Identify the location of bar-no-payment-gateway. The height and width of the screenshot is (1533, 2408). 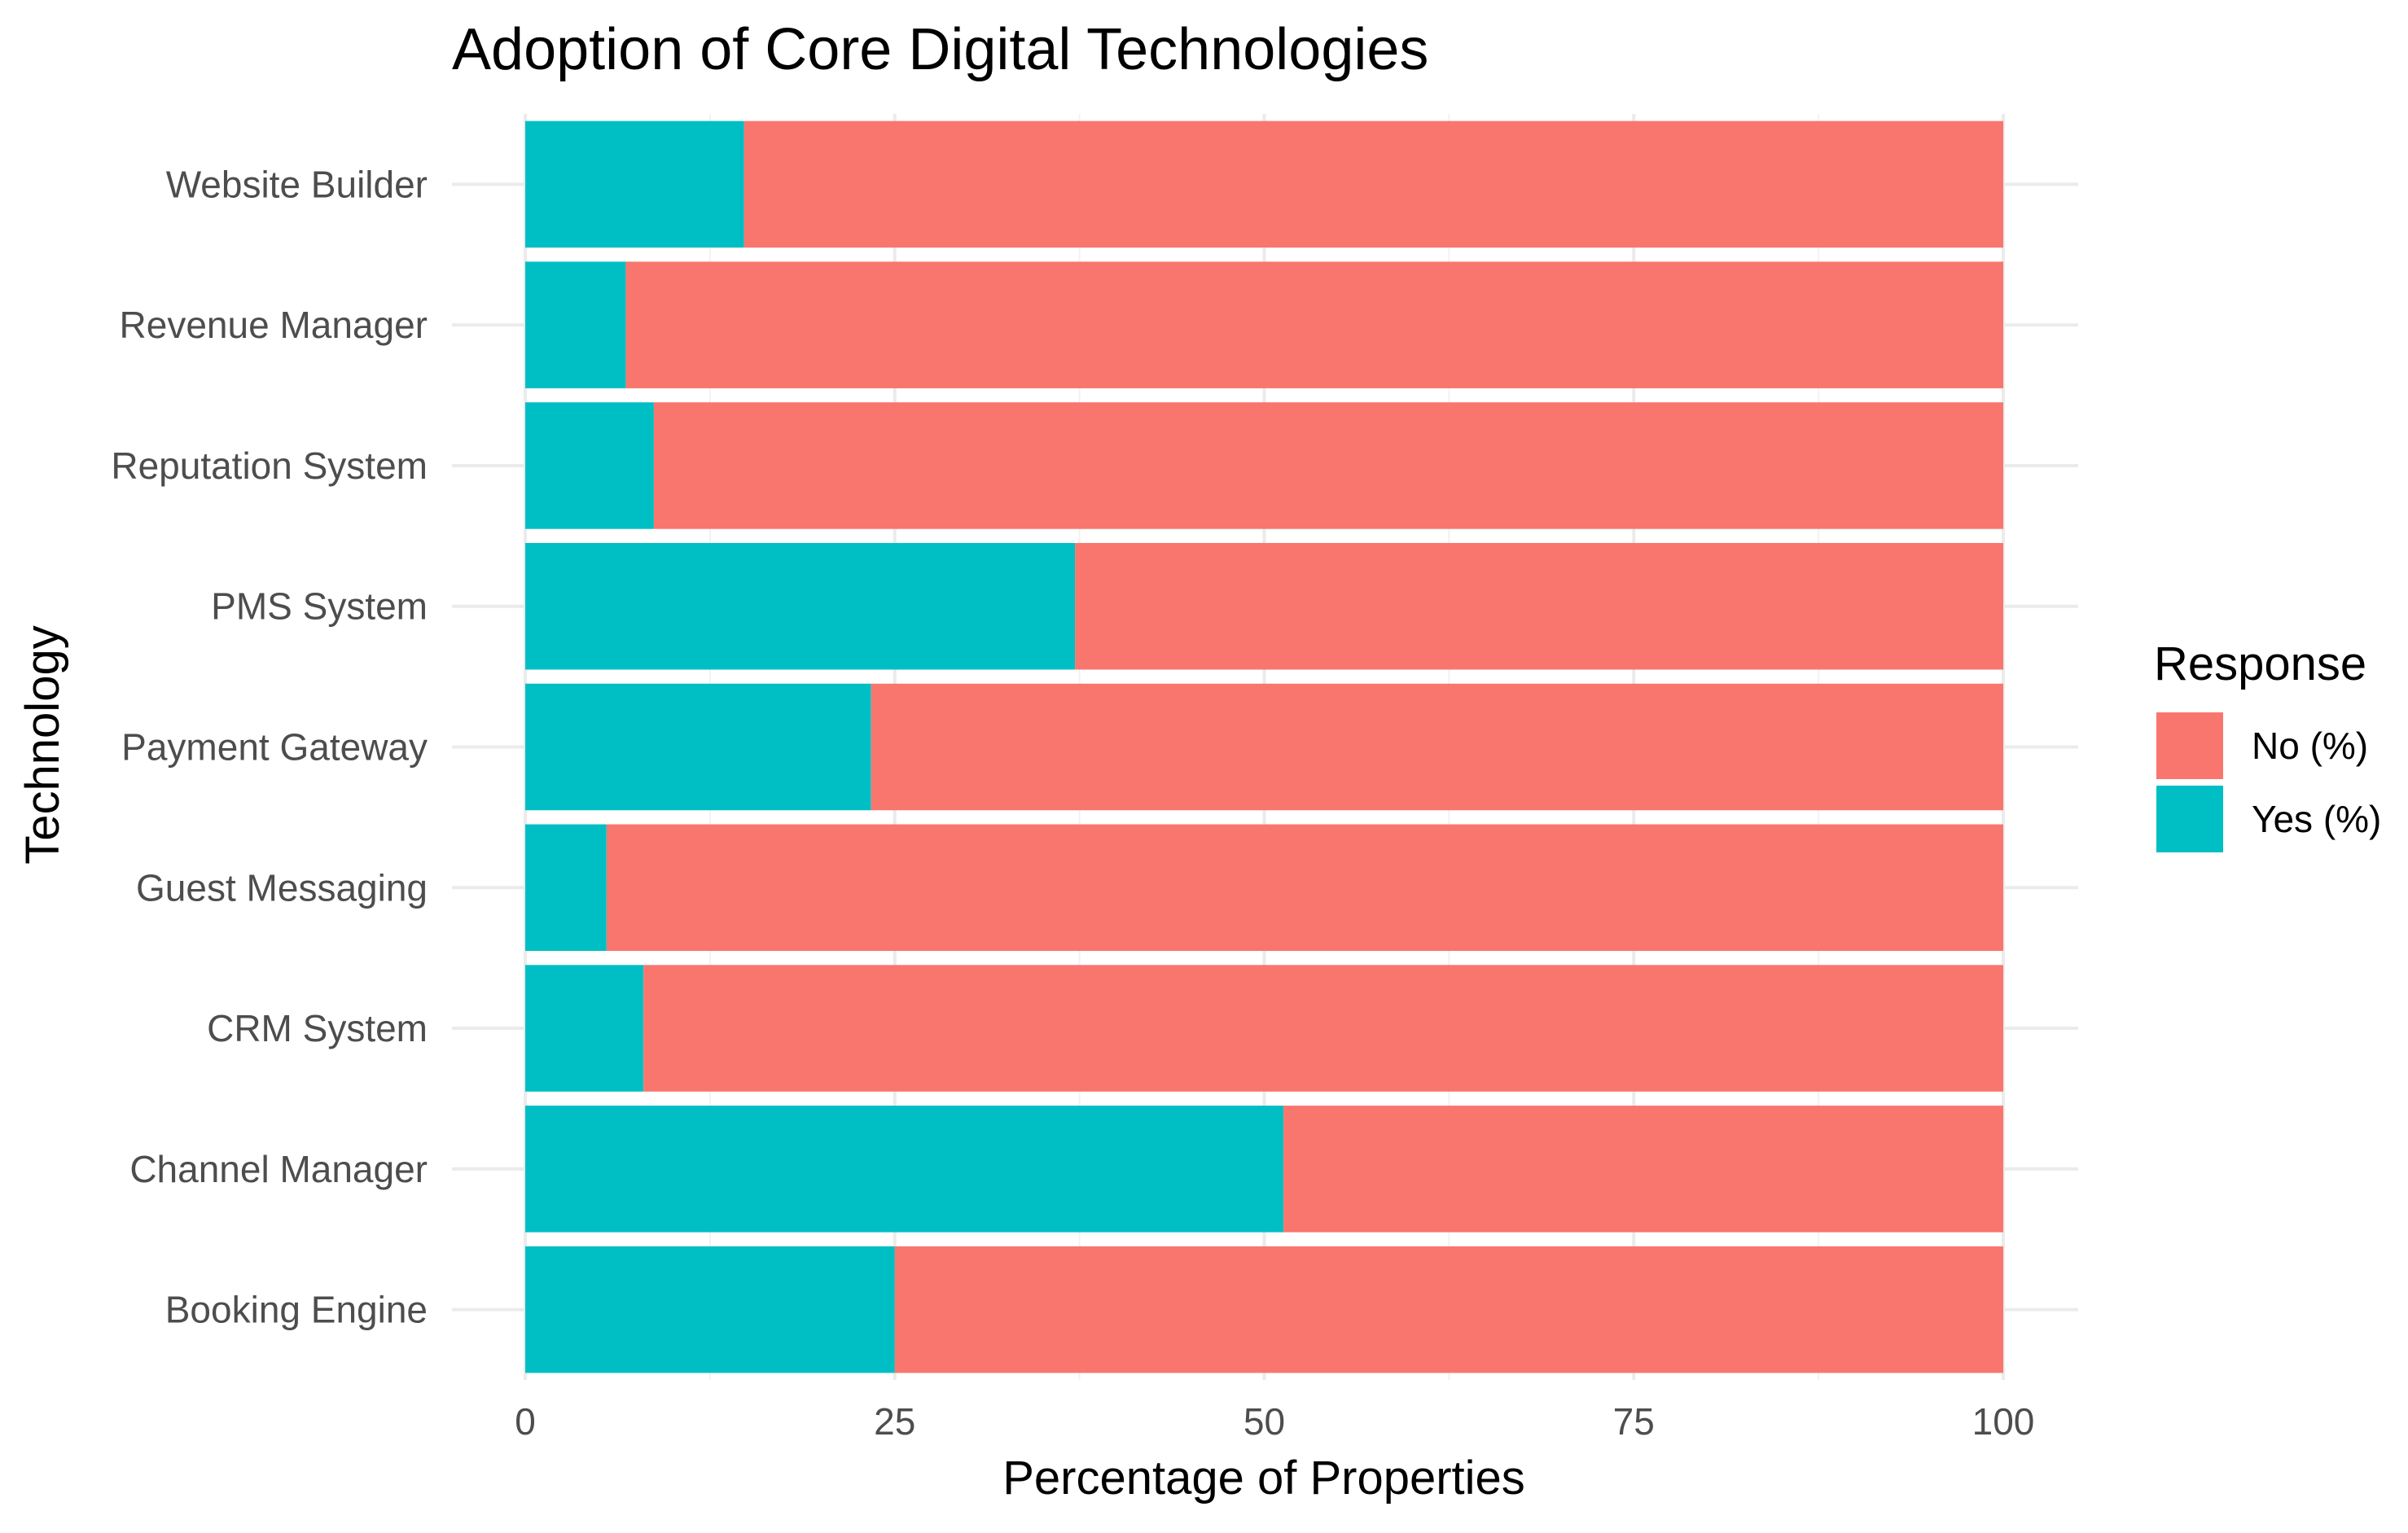
(1437, 747).